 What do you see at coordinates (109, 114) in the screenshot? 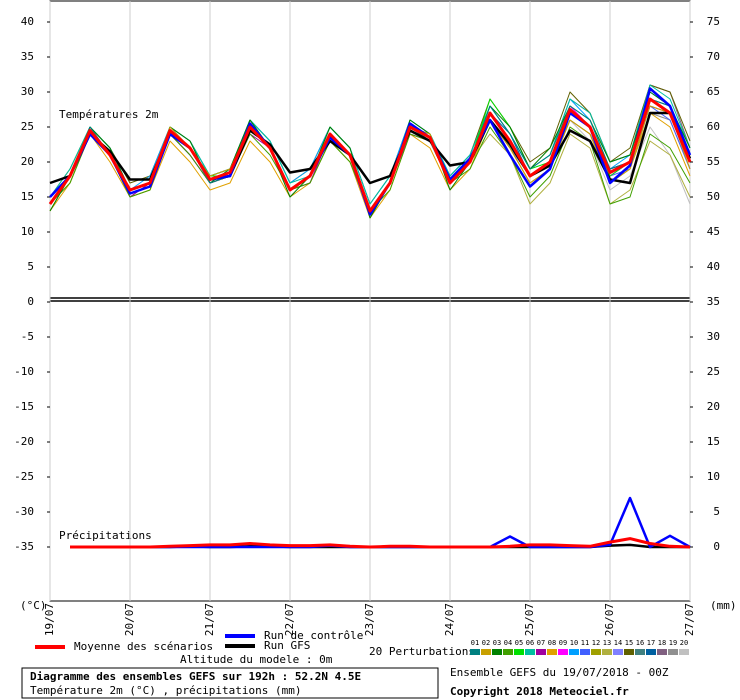
I see `temperature-label: Températures 2m` at bounding box center [109, 114].